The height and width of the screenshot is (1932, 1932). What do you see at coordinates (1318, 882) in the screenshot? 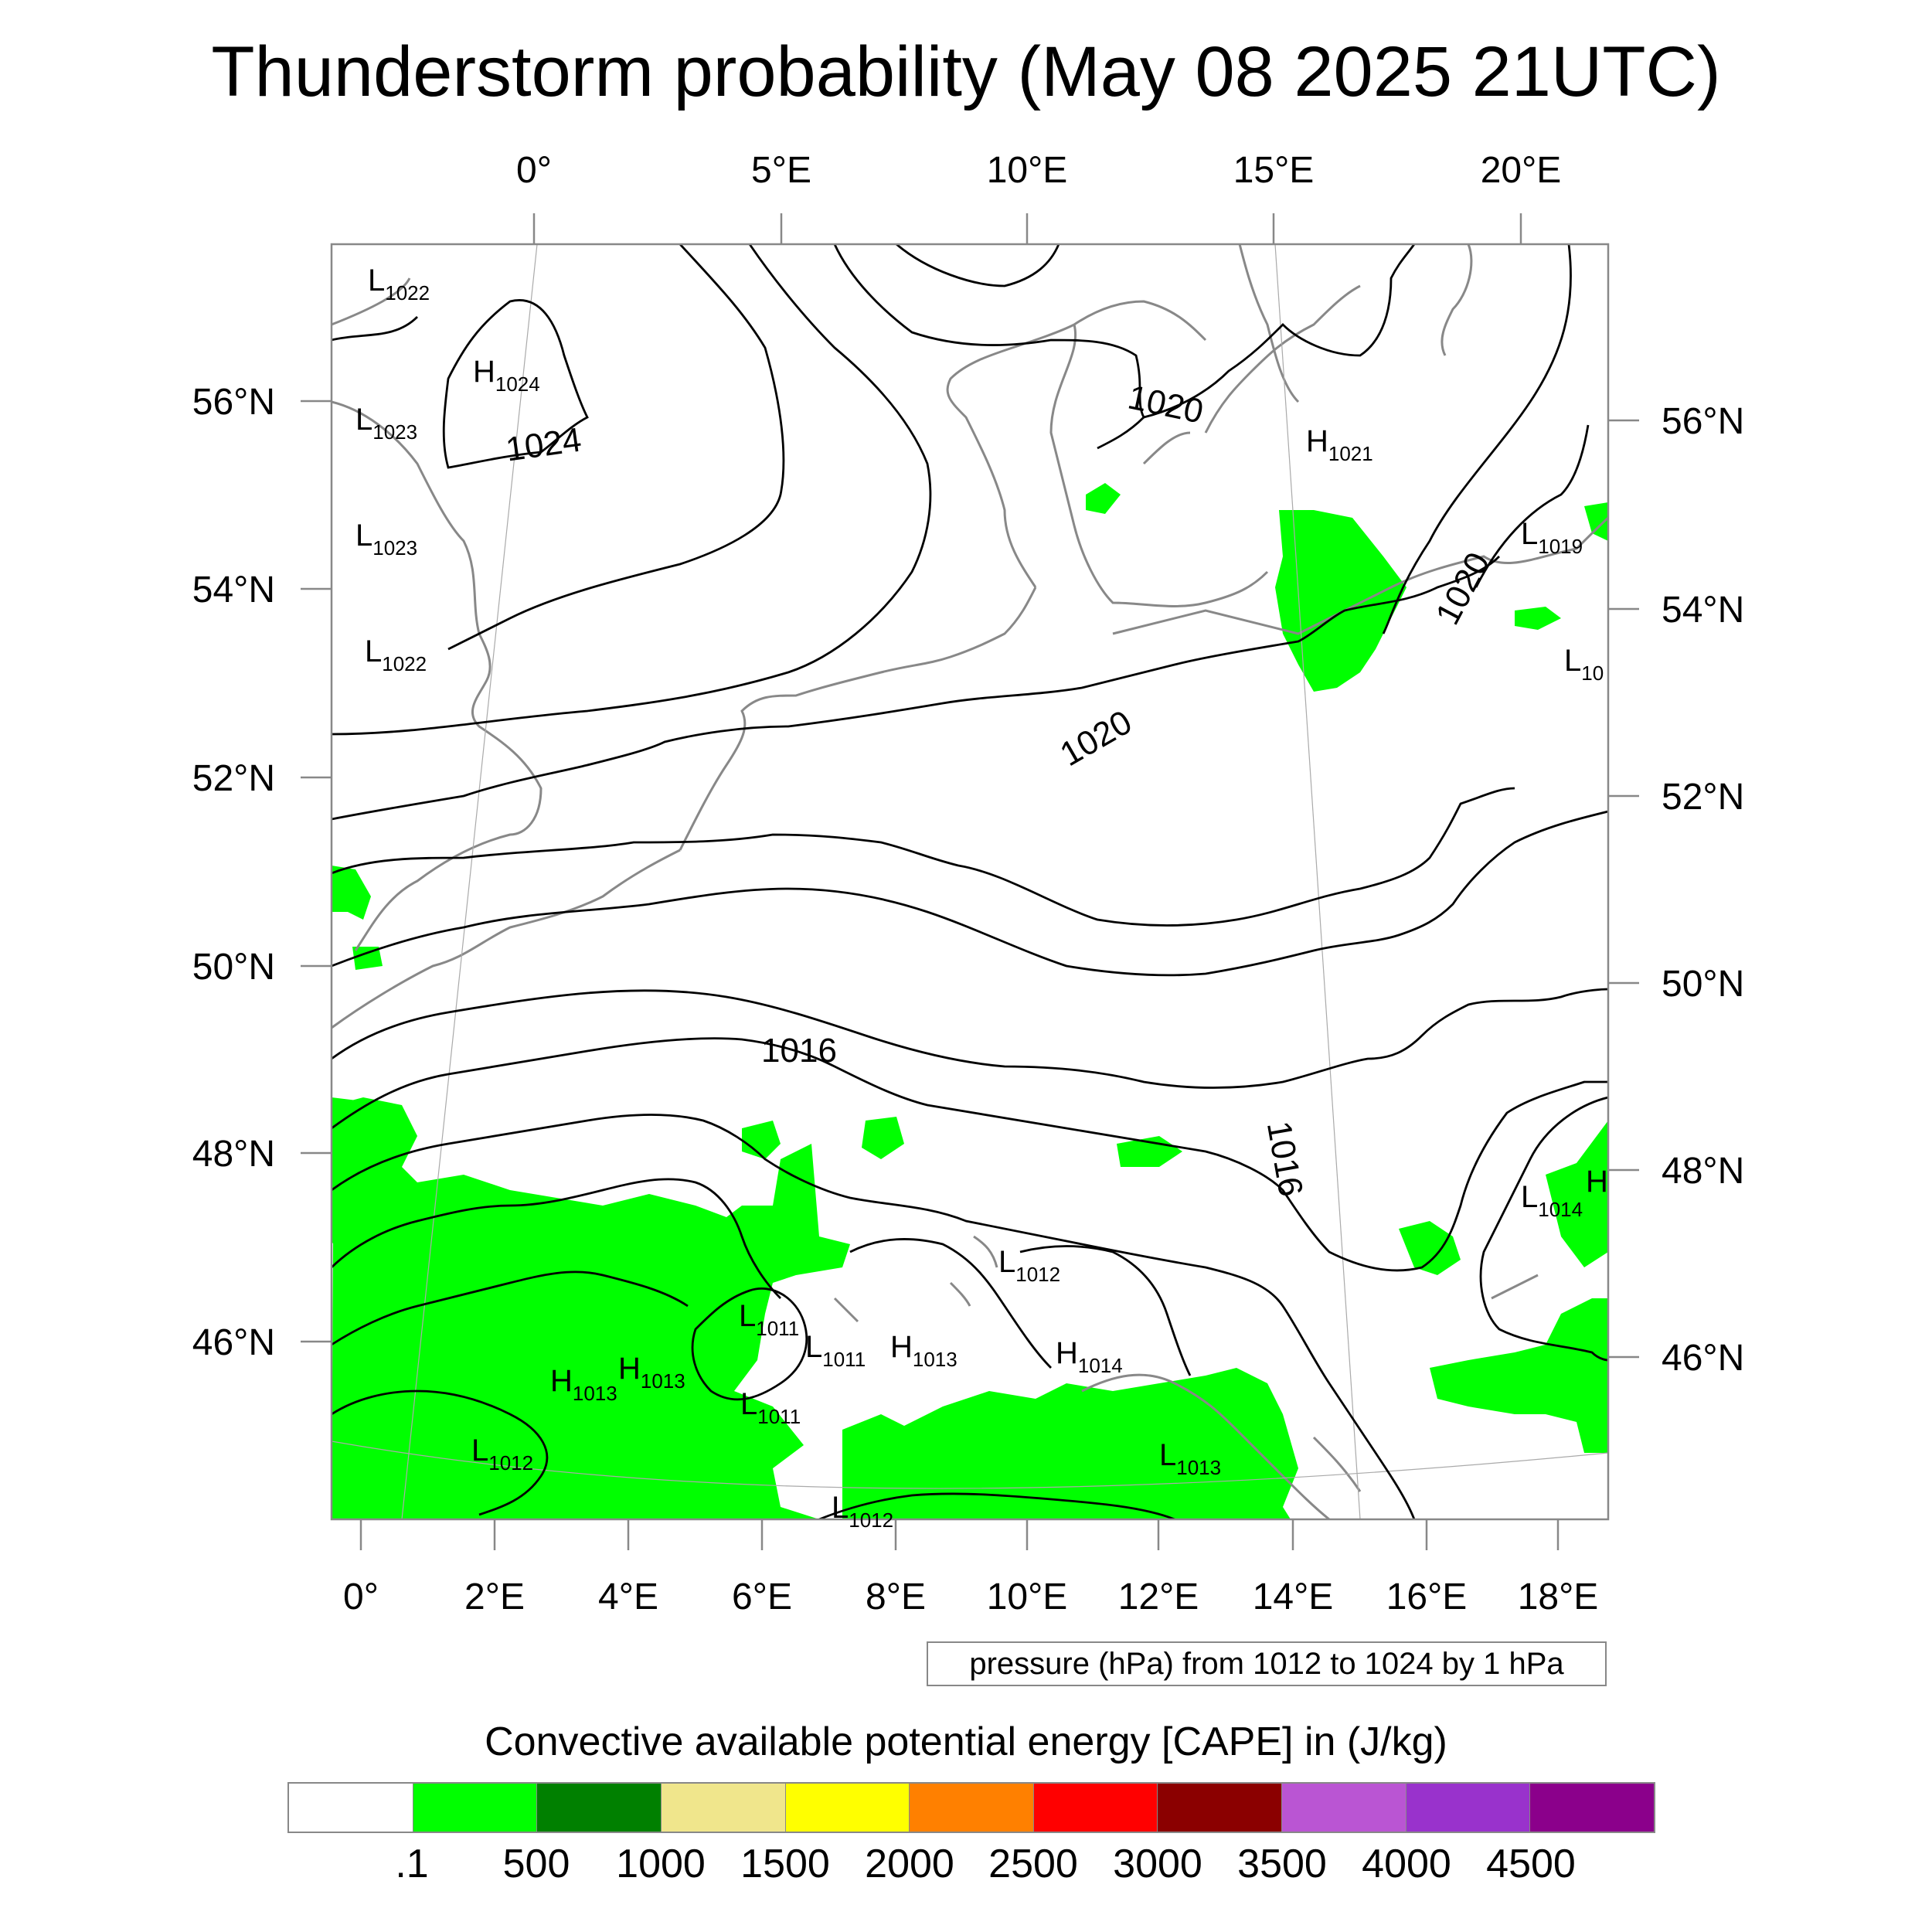
I see `graticule-meridian-15e` at bounding box center [1318, 882].